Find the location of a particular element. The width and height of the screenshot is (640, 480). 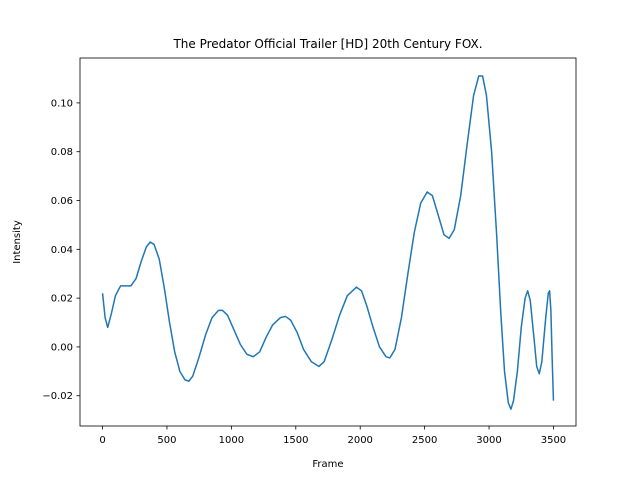

x-tick-label: 1000 is located at coordinates (231, 440).